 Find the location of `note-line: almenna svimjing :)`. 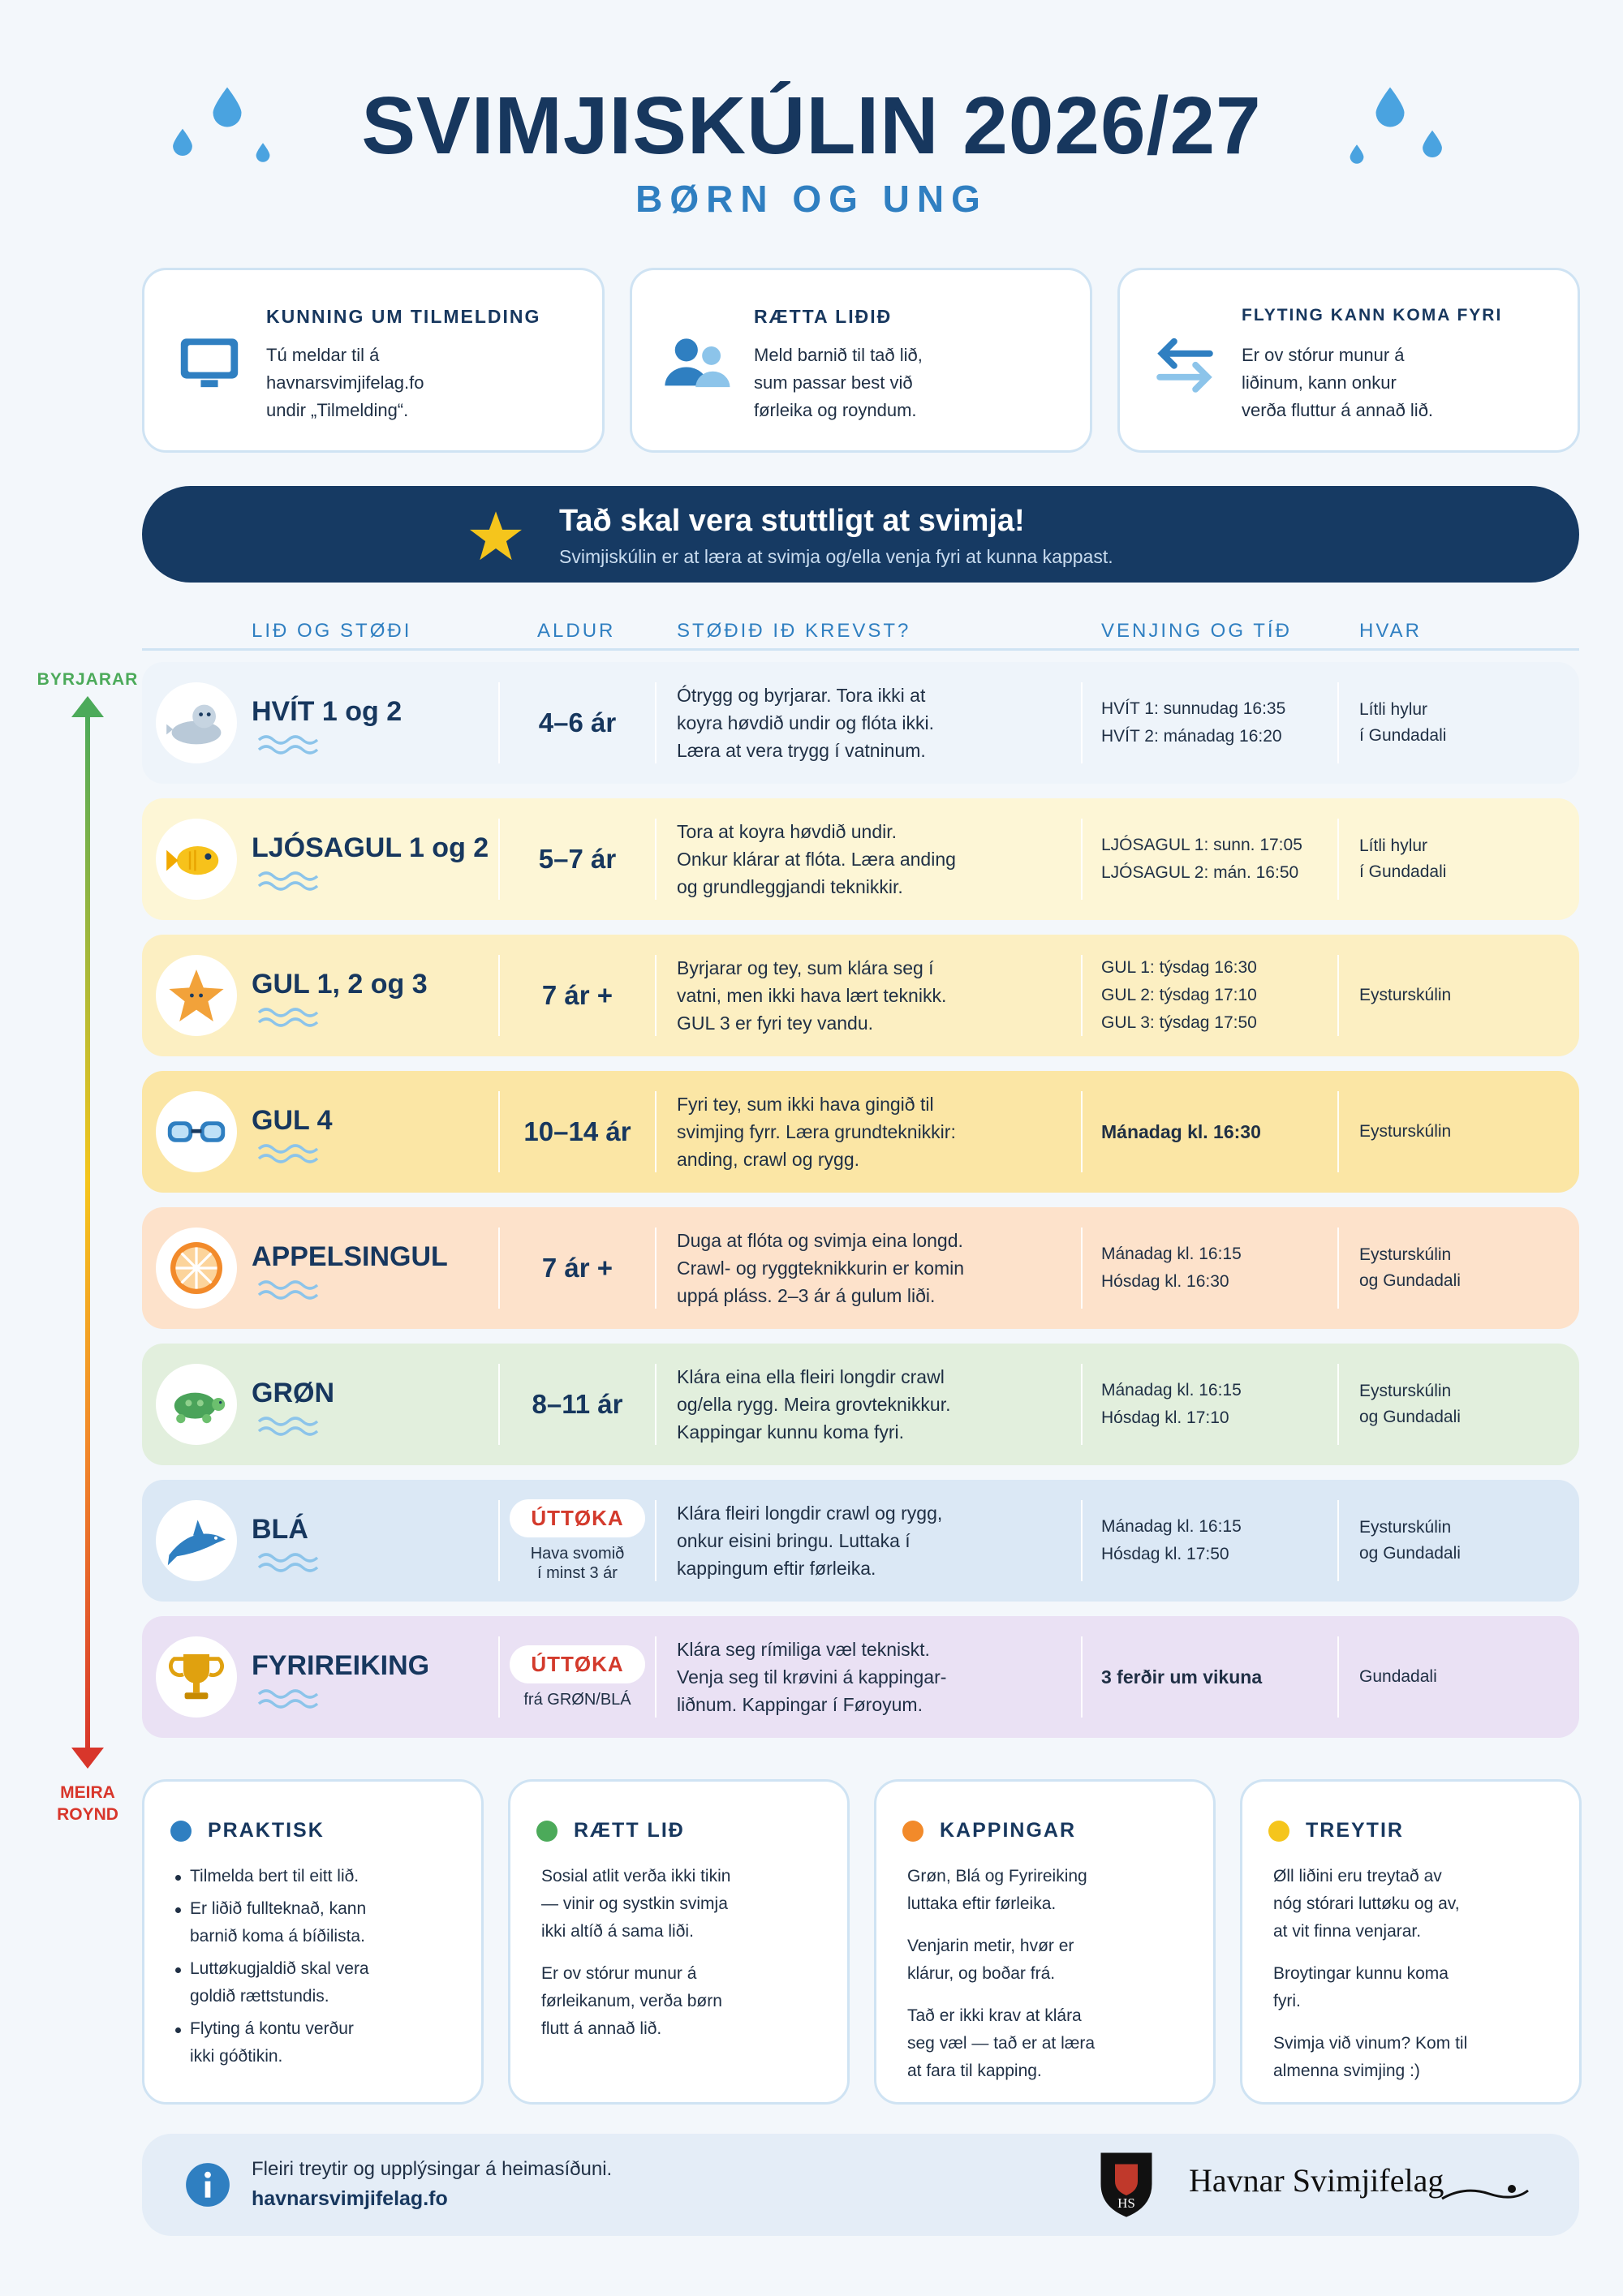

note-line: almenna svimjing :) is located at coordinates (1346, 2071).